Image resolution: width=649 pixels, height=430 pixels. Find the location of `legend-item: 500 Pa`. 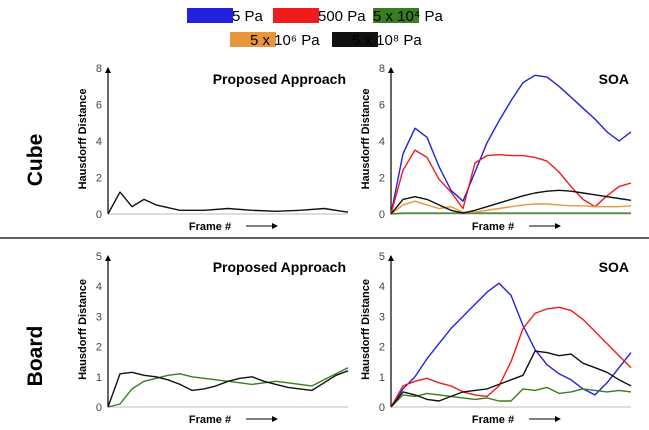

legend-item: 500 Pa is located at coordinates (319, 16).